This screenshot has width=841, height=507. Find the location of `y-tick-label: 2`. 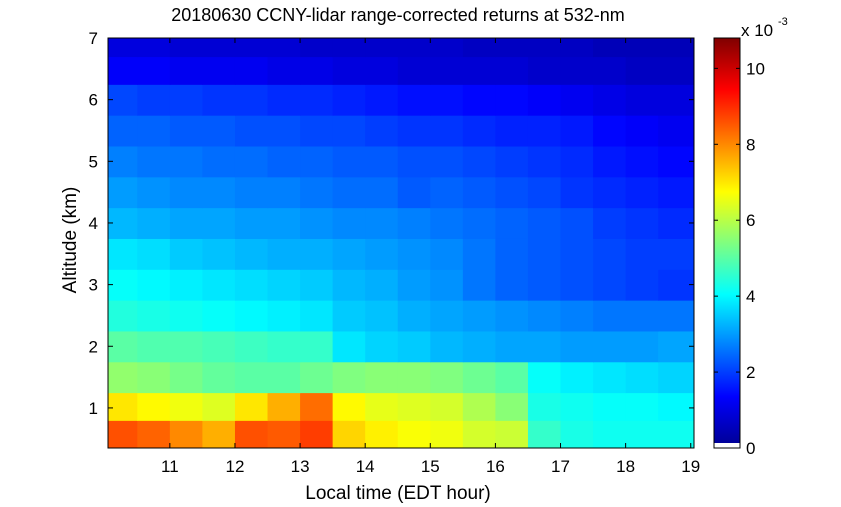

y-tick-label: 2 is located at coordinates (93, 346).